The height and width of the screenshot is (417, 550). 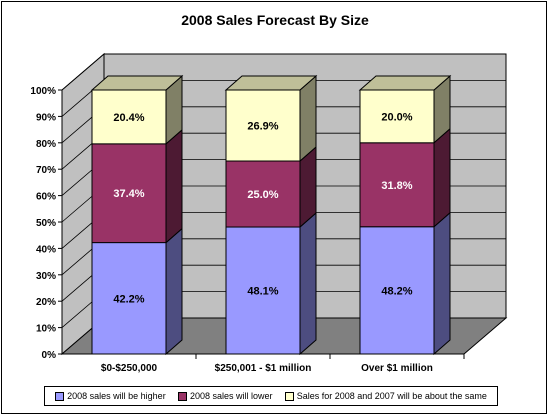 I want to click on y-tick-label: 70%, so click(x=46, y=170).